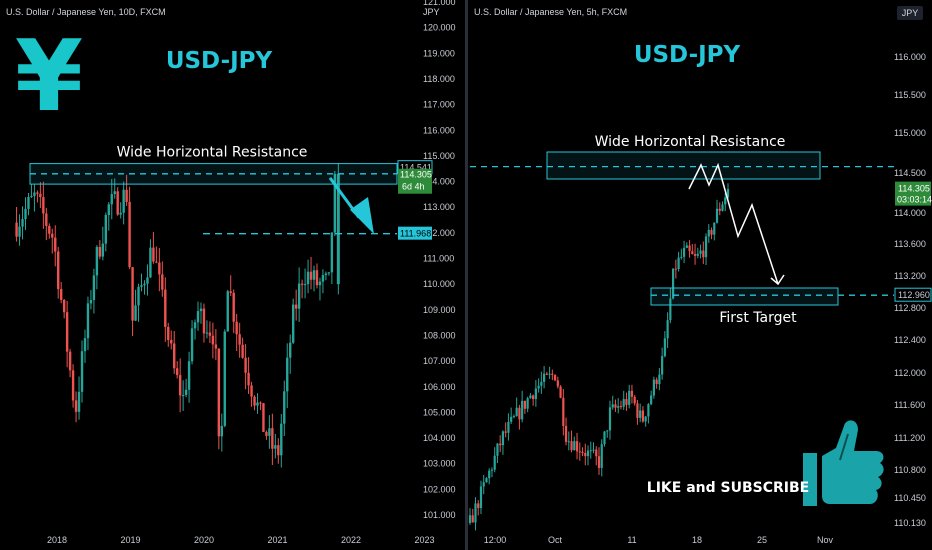  Describe the element at coordinates (439, 361) in the screenshot. I see `y-tick-label: 107.000` at that location.